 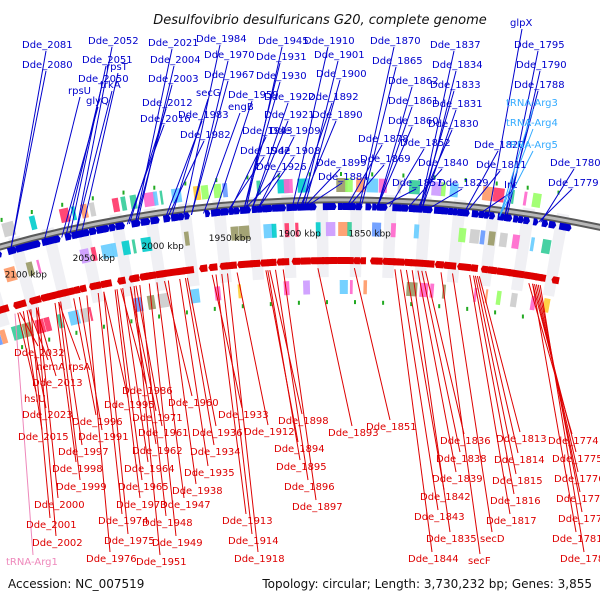 I want to click on gene-label-top: Dde_1884, so click(x=343, y=177).